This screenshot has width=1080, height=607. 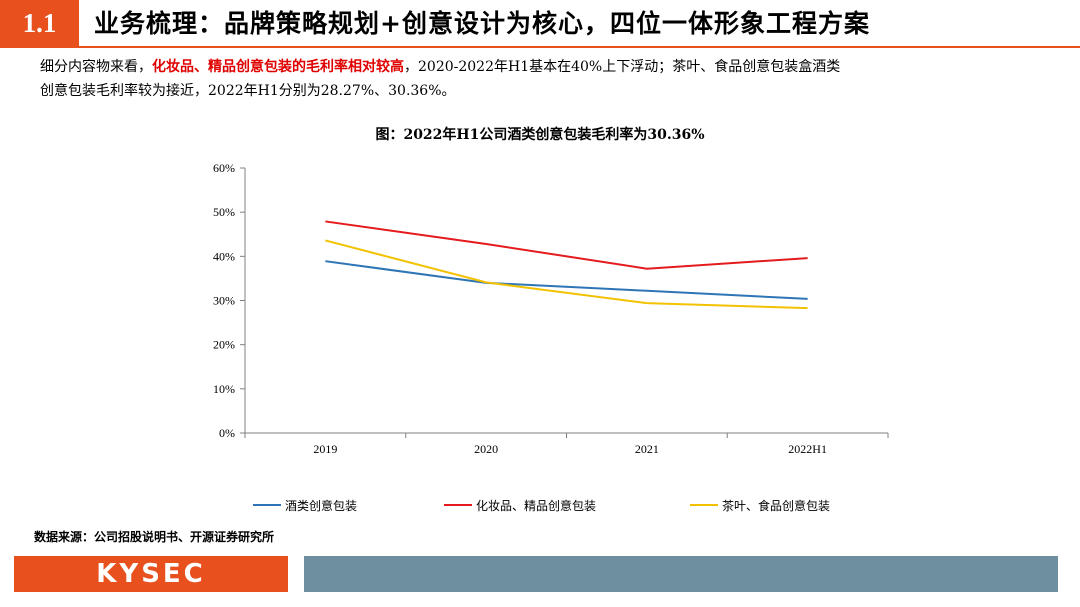 I want to click on kysec-logo: KYSEC, so click(x=151, y=574).